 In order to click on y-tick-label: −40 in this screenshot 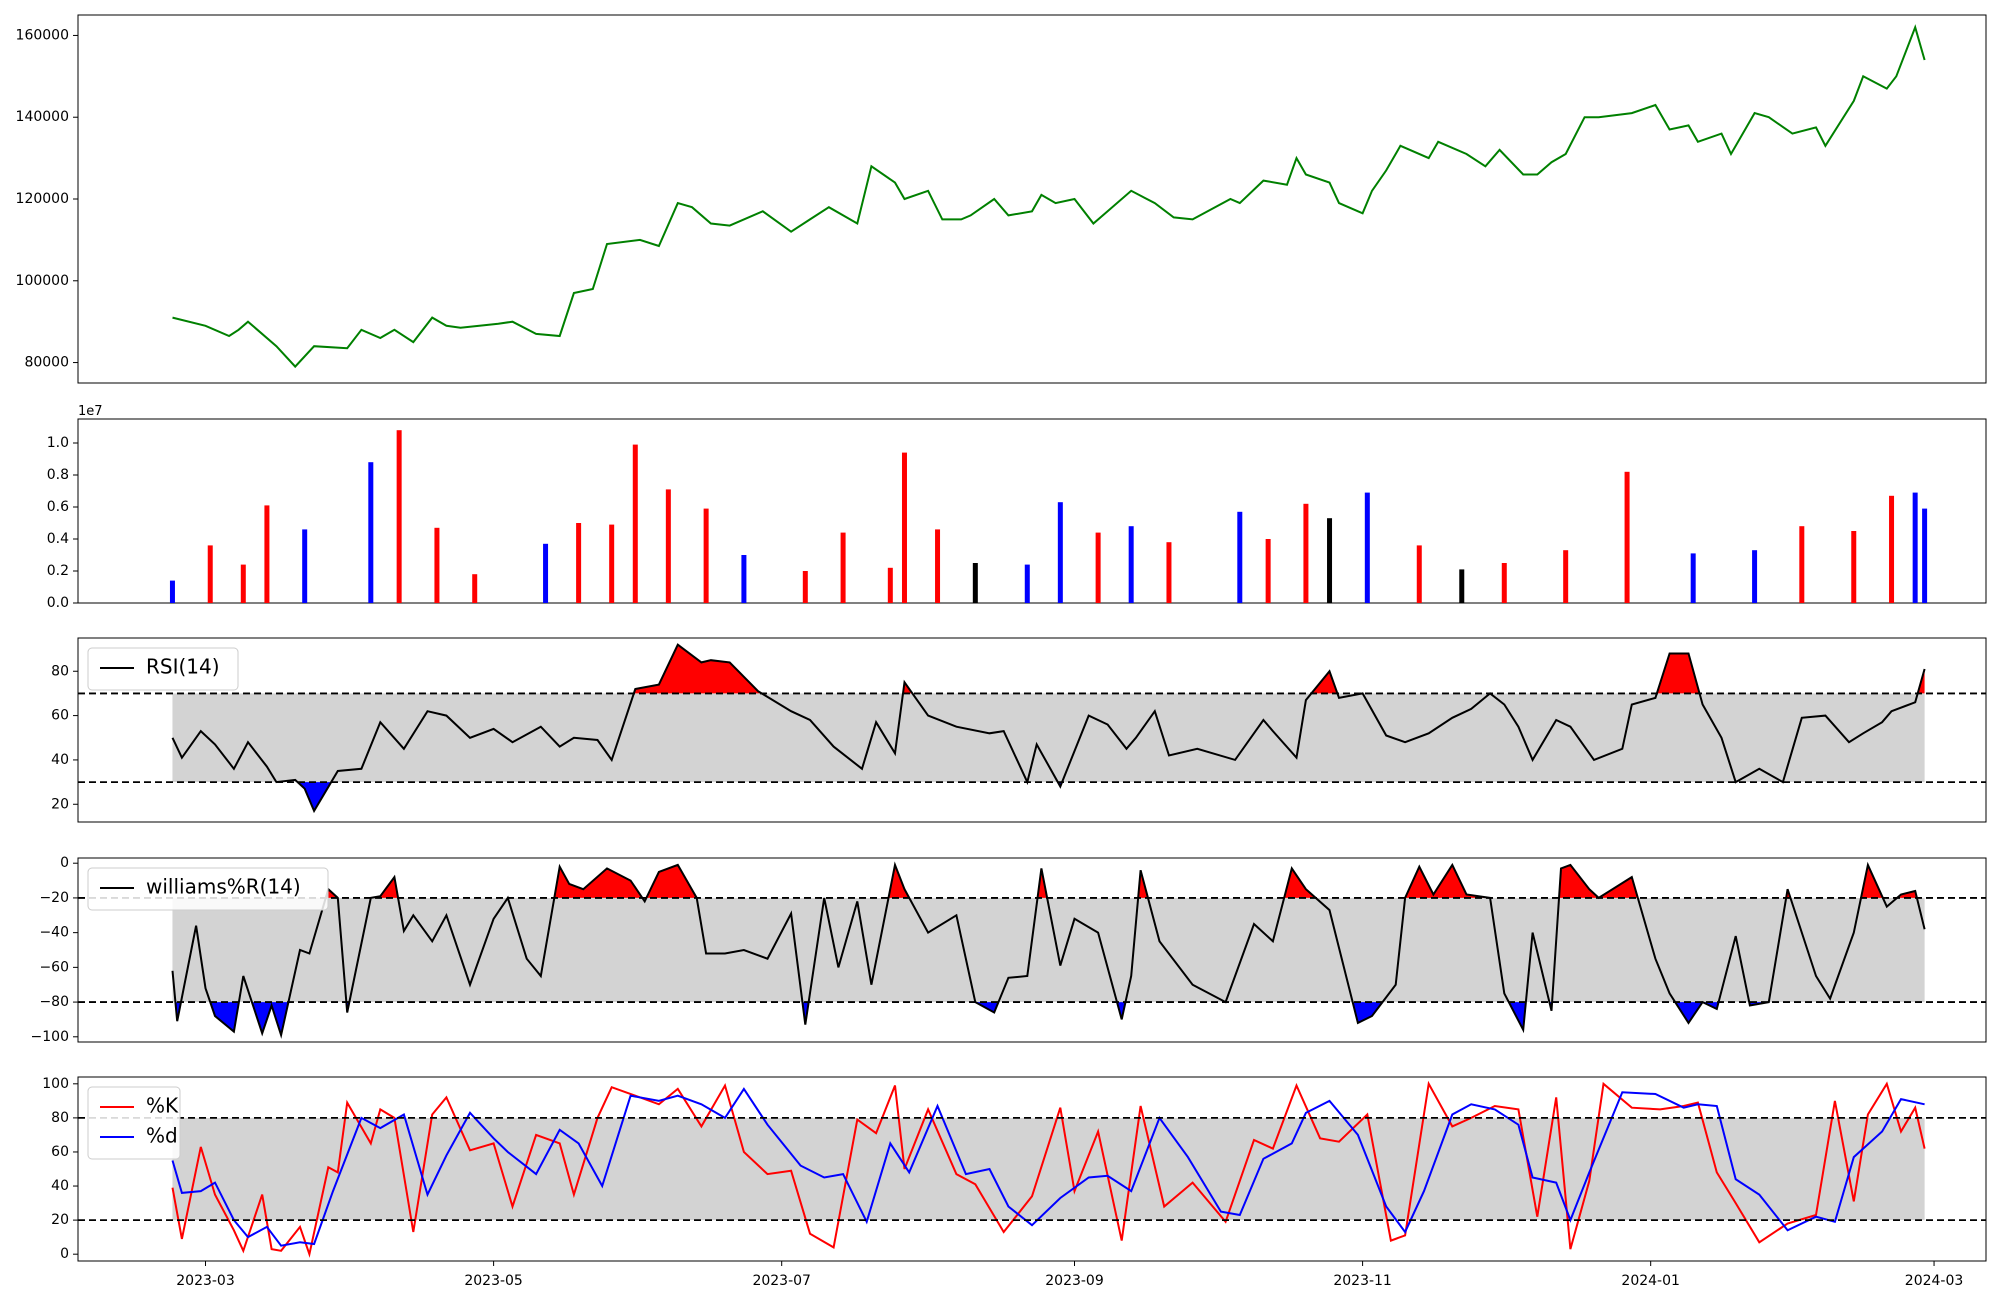, I will do `click(54, 933)`.